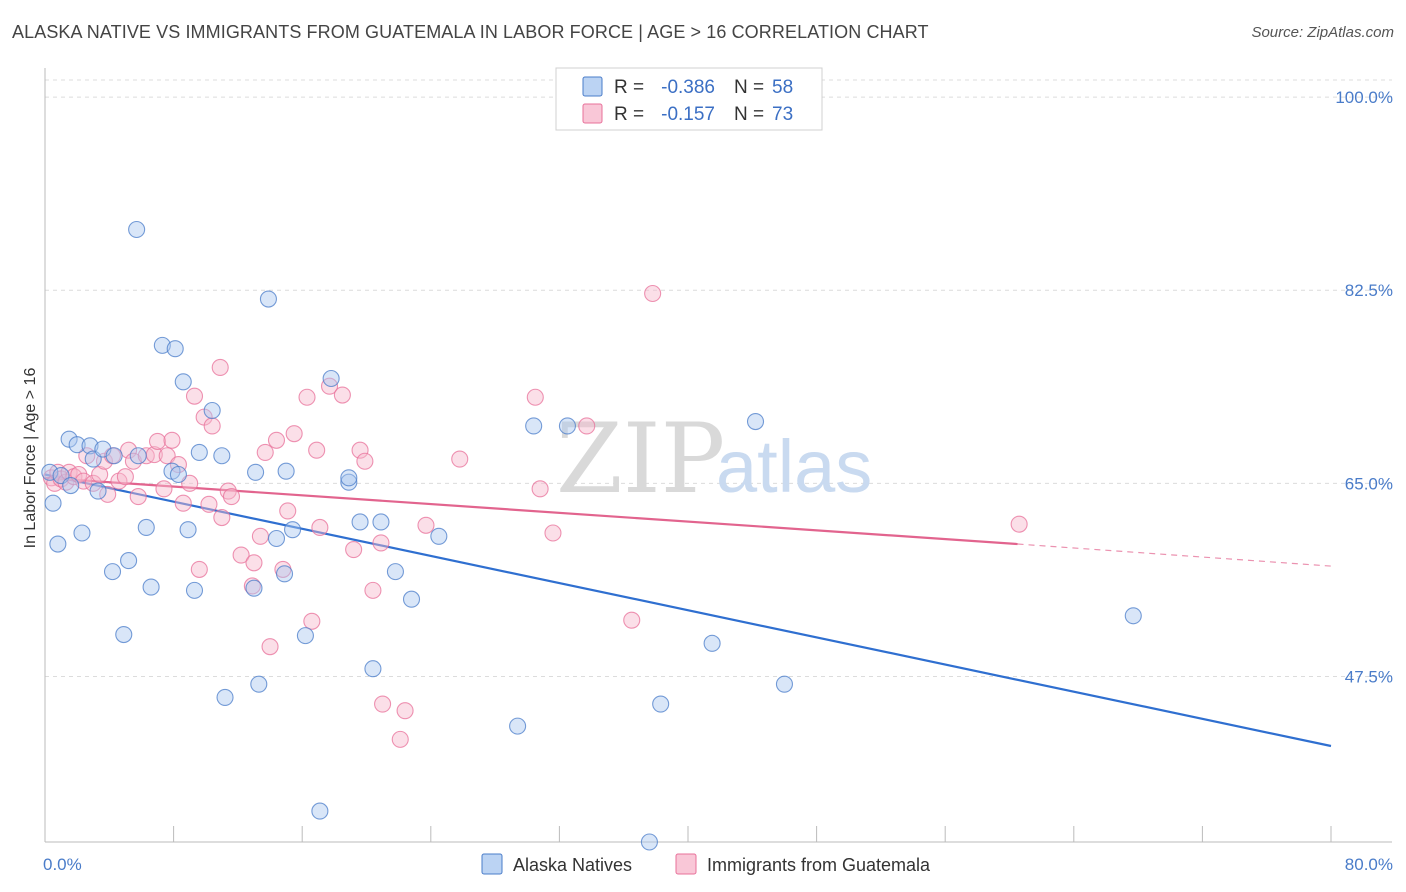 The image size is (1406, 892). I want to click on legend-r-label: R =, so click(629, 114).